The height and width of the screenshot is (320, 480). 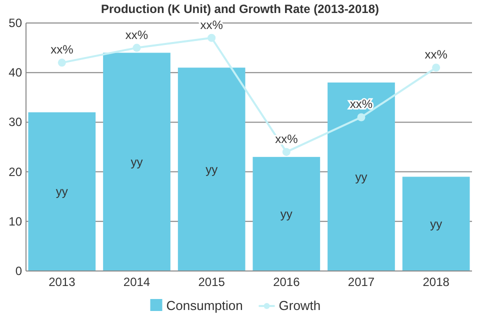 I want to click on y-tick-label: 30, so click(x=15, y=122).